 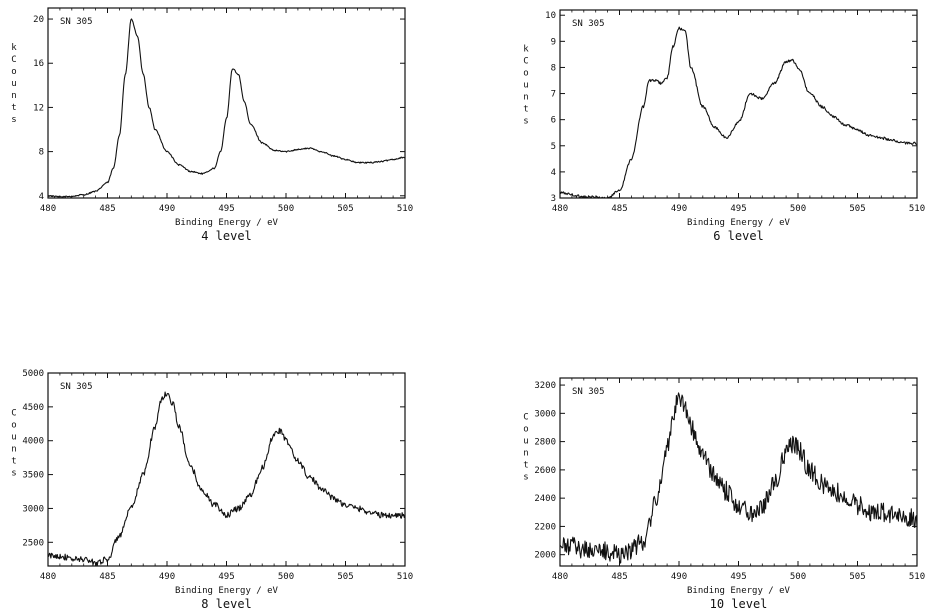 What do you see at coordinates (553, 147) in the screenshot?
I see `y-tick-label: 5` at bounding box center [553, 147].